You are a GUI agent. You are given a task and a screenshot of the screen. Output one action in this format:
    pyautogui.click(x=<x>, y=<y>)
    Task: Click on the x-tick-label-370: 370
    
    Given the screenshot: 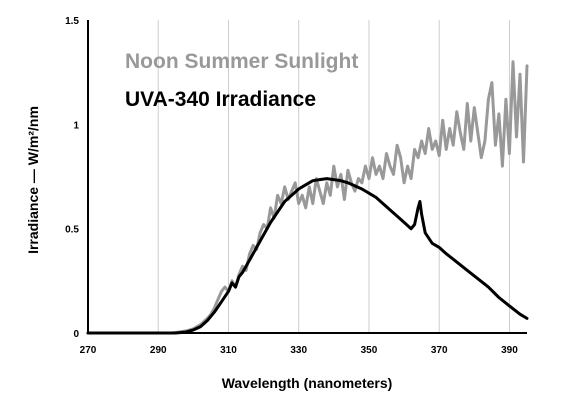 What is the action you would take?
    pyautogui.click(x=439, y=350)
    